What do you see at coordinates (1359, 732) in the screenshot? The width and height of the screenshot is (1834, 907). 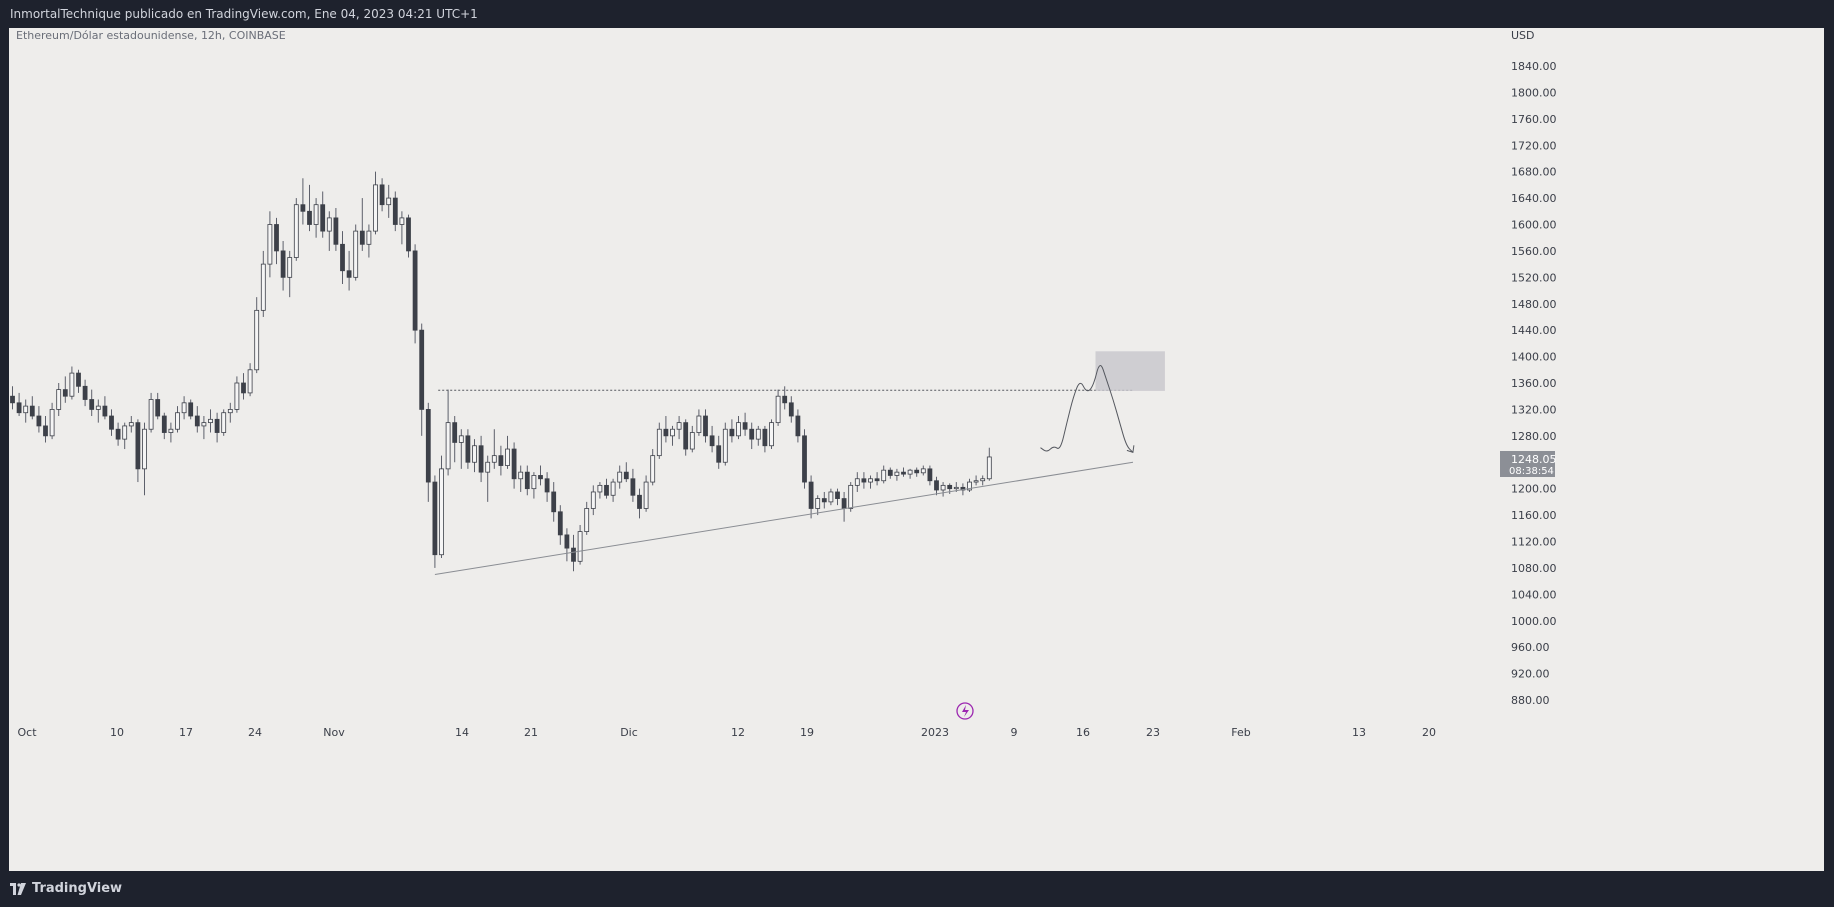 I see `time-tick-label: 13` at bounding box center [1359, 732].